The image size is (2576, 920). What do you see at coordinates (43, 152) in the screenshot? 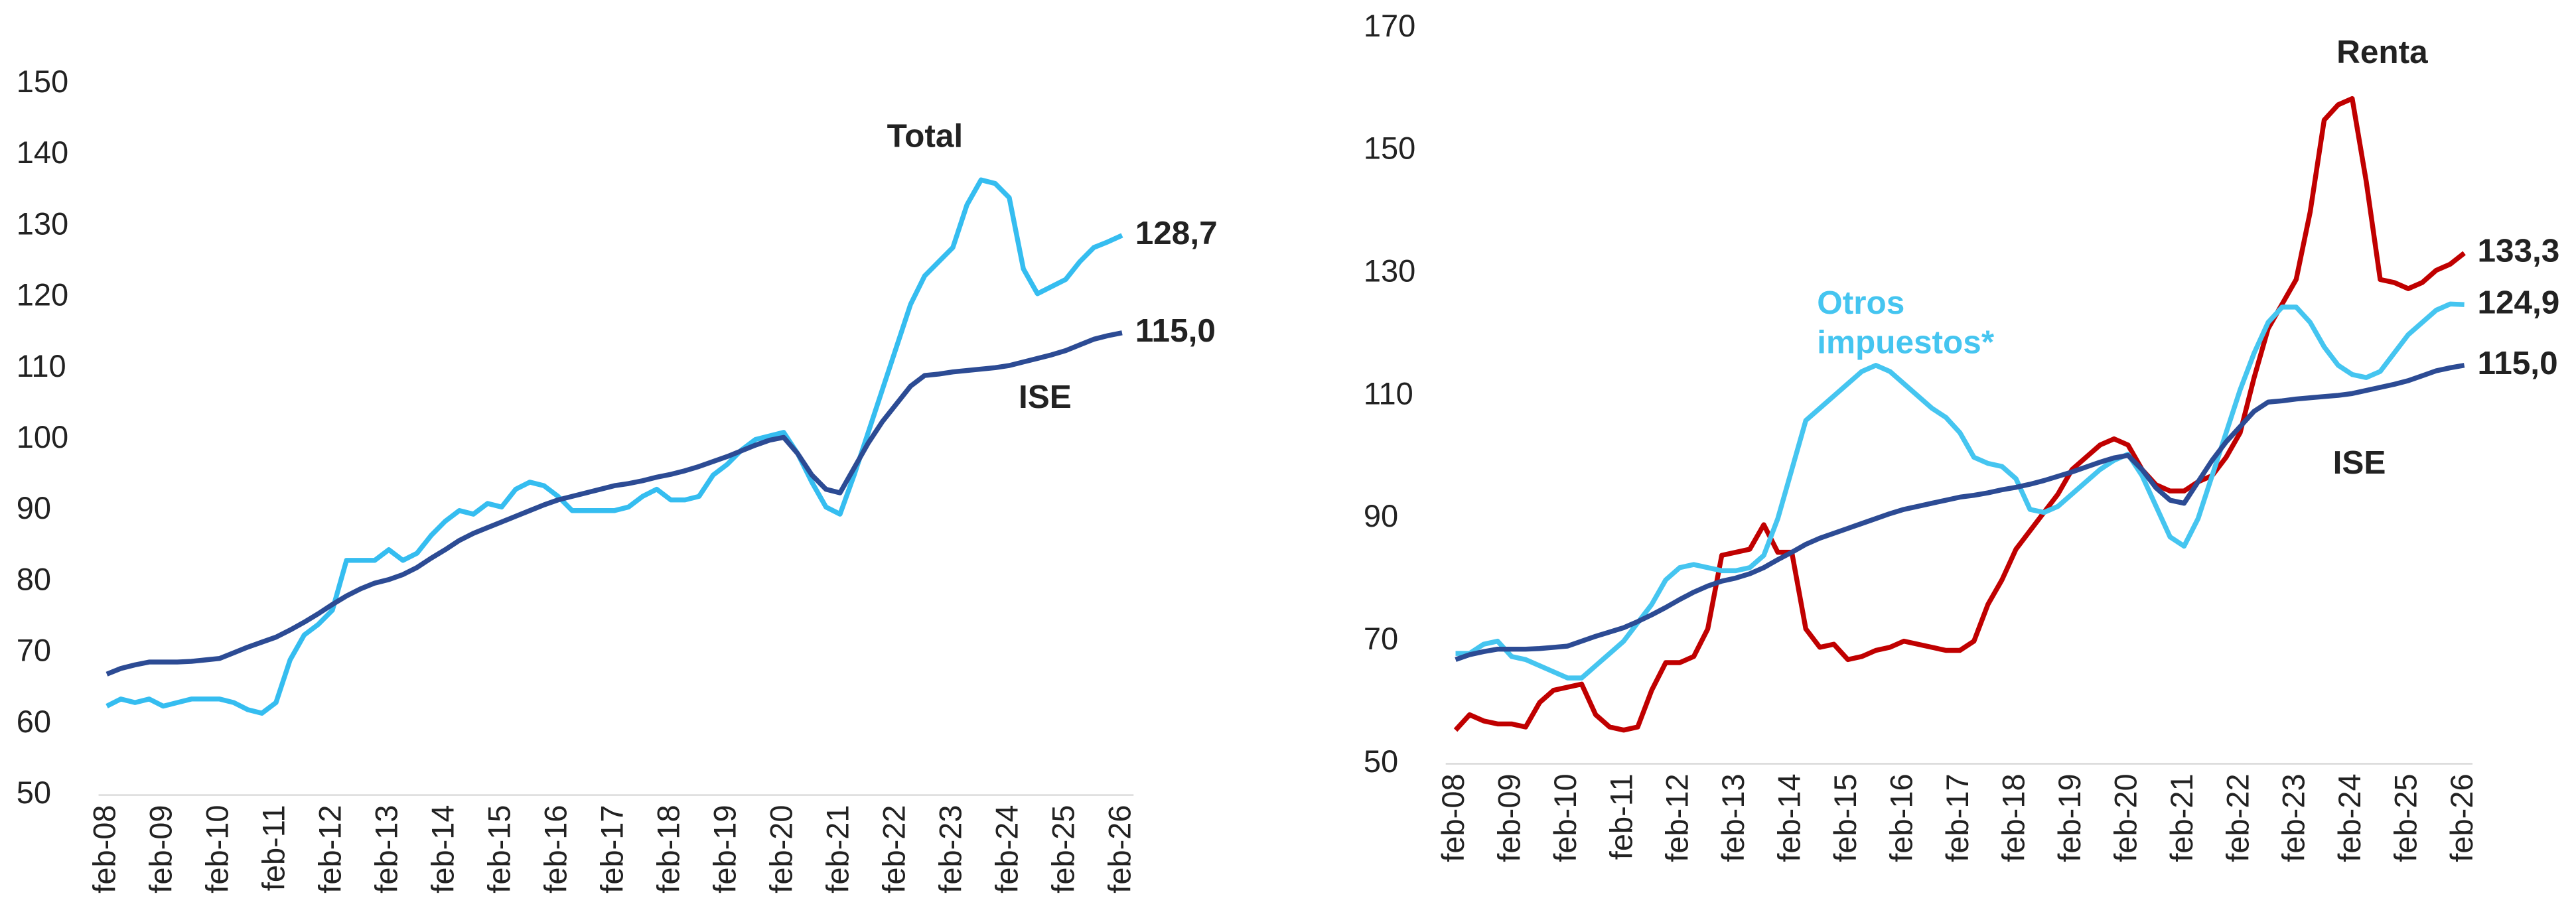
I see `y-tick-label: 140` at bounding box center [43, 152].